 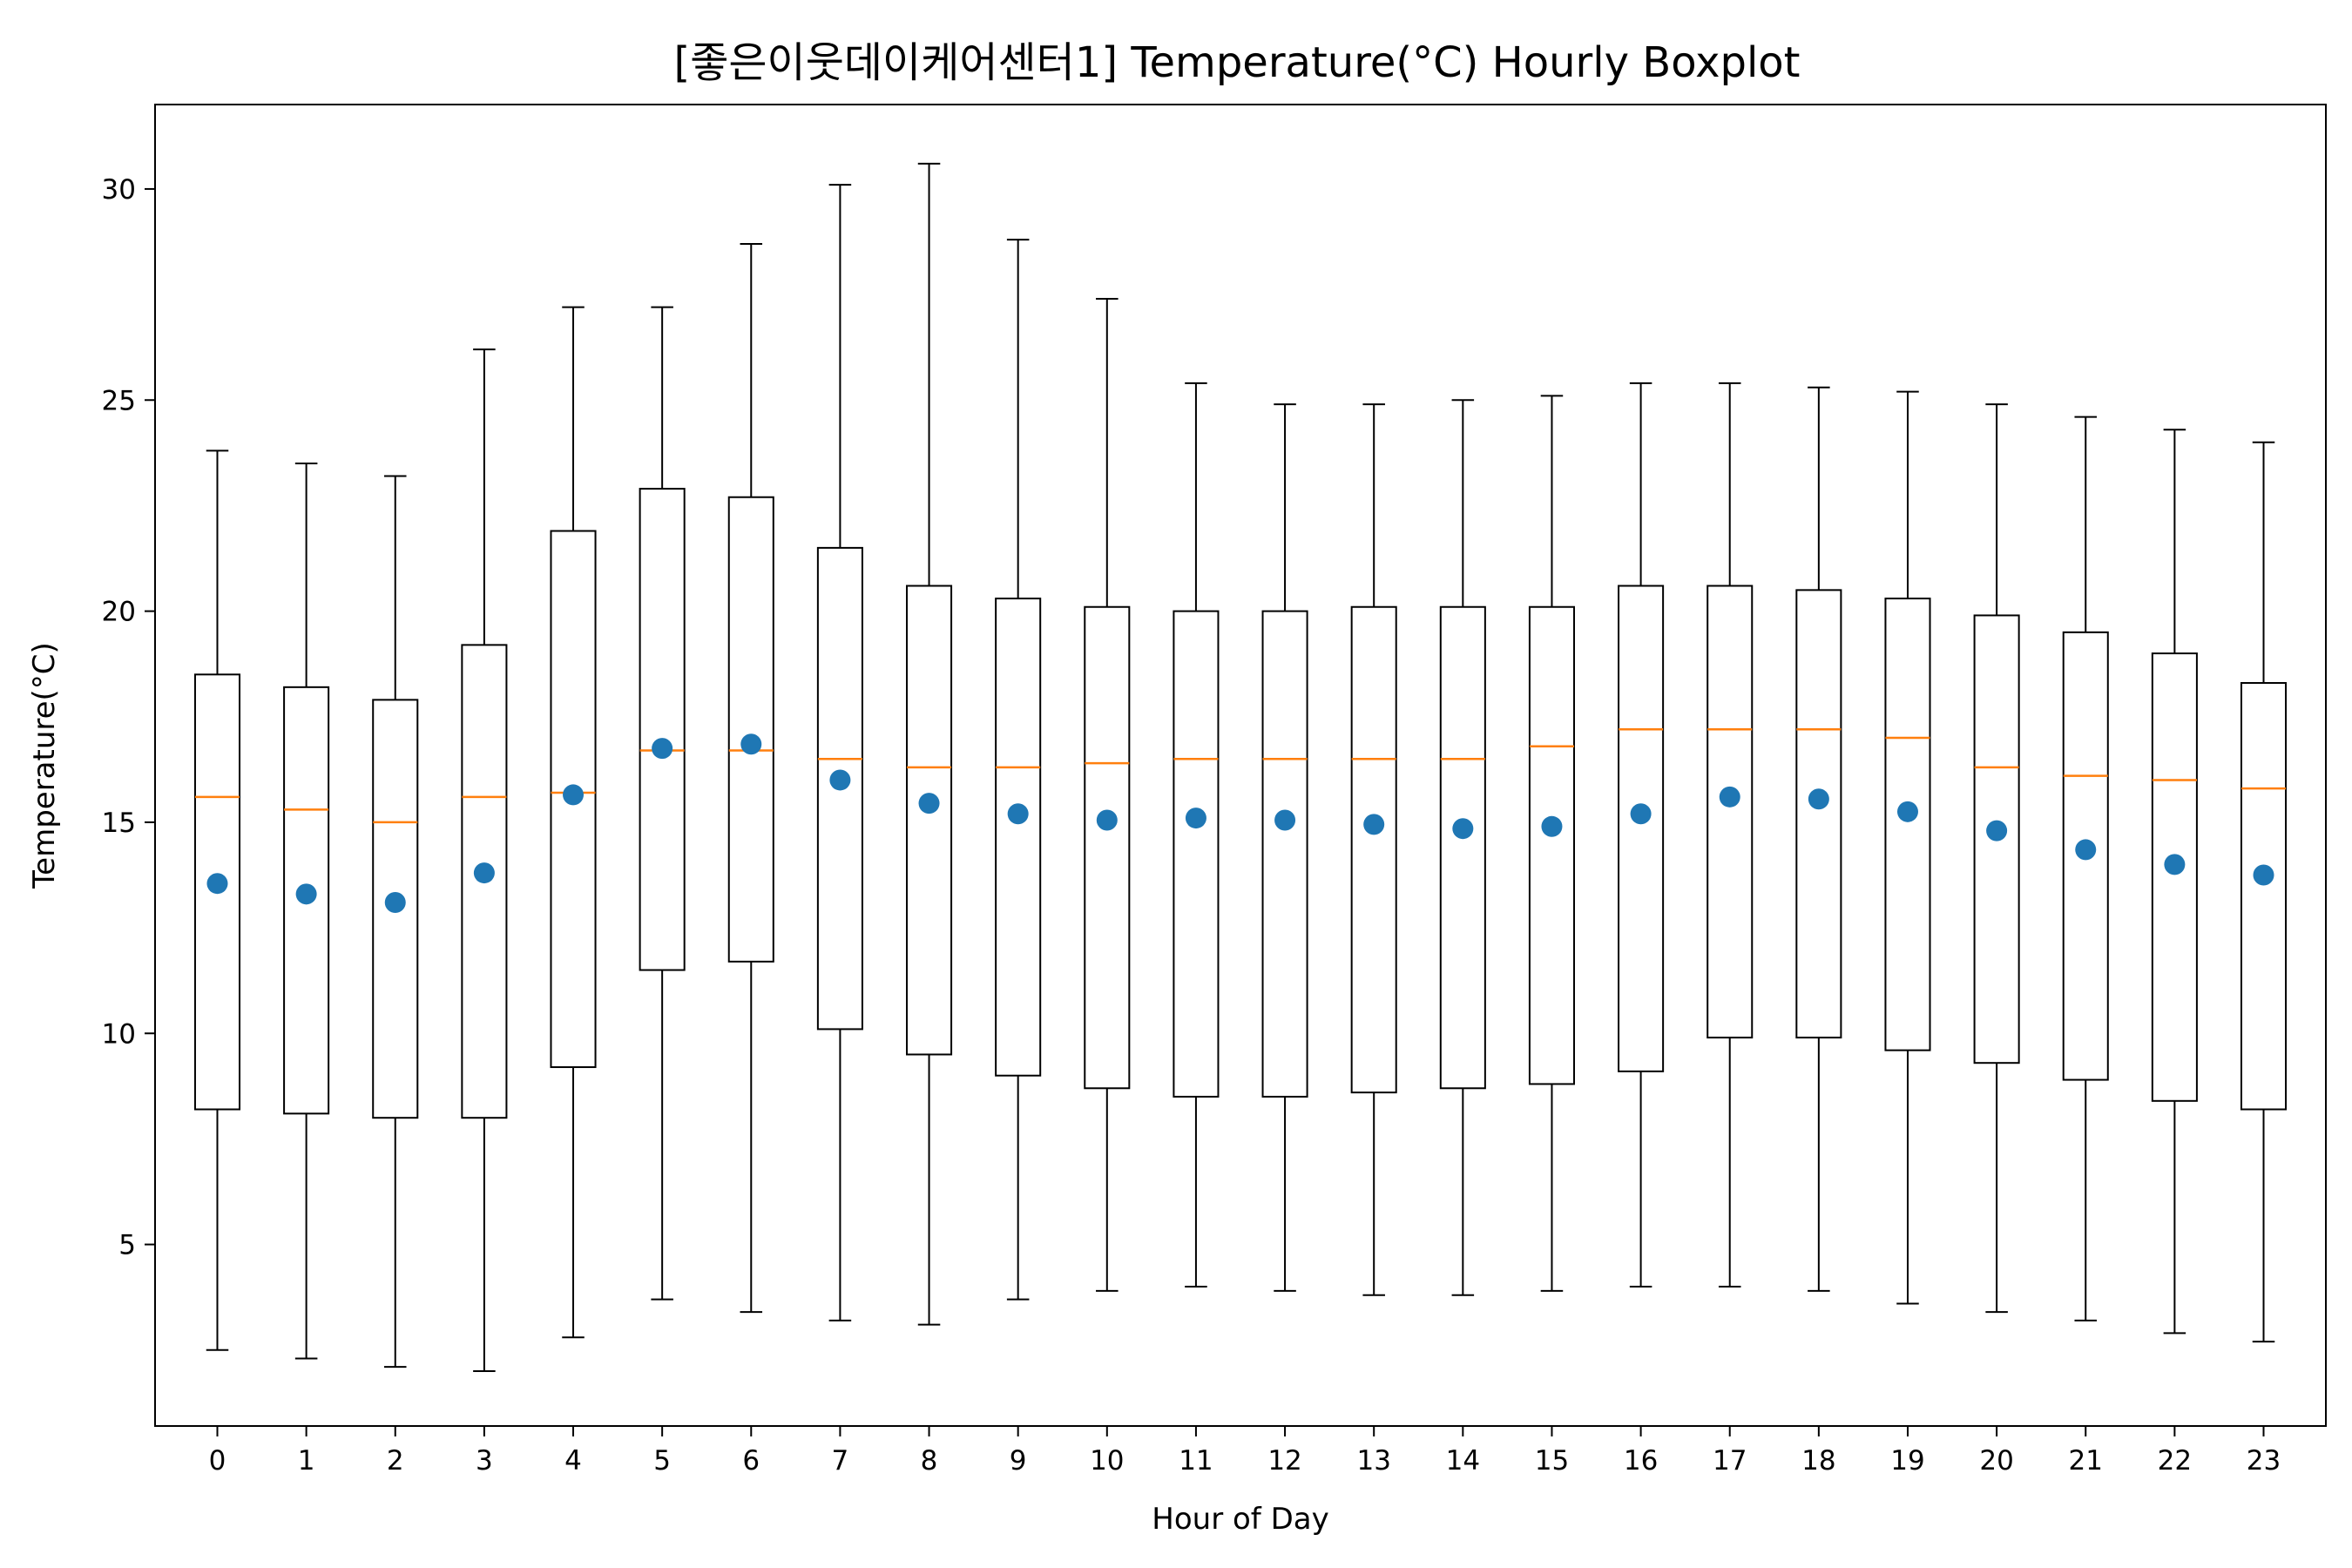 What do you see at coordinates (2175, 1461) in the screenshot?
I see `x-tick-label: 22` at bounding box center [2175, 1461].